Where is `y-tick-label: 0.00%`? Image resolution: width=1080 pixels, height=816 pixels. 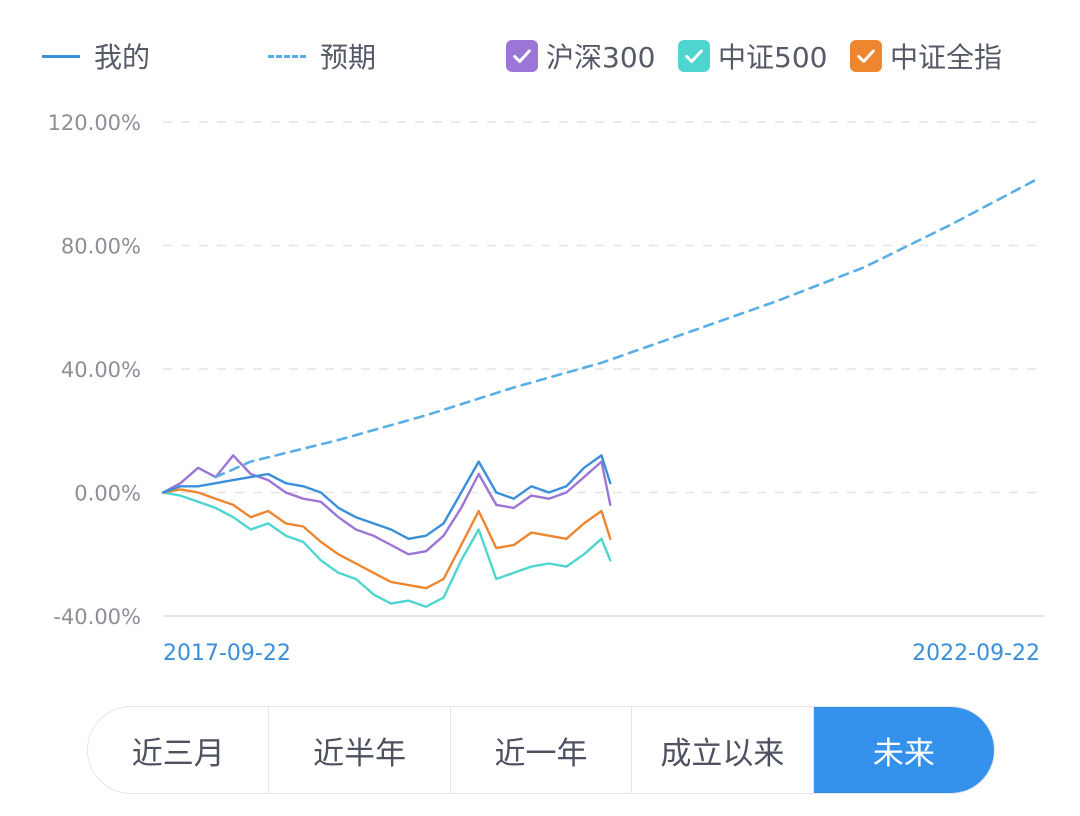
y-tick-label: 0.00% is located at coordinates (107, 494).